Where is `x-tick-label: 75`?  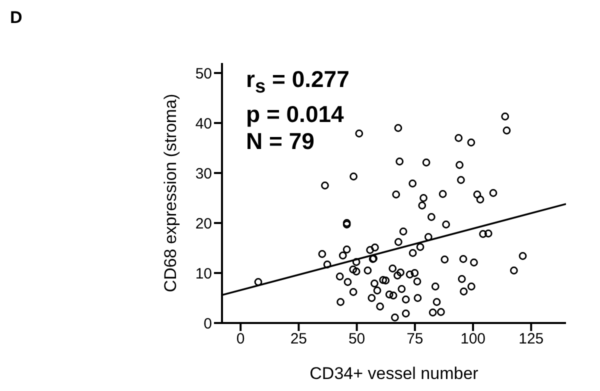
x-tick-label: 75 is located at coordinates (415, 339).